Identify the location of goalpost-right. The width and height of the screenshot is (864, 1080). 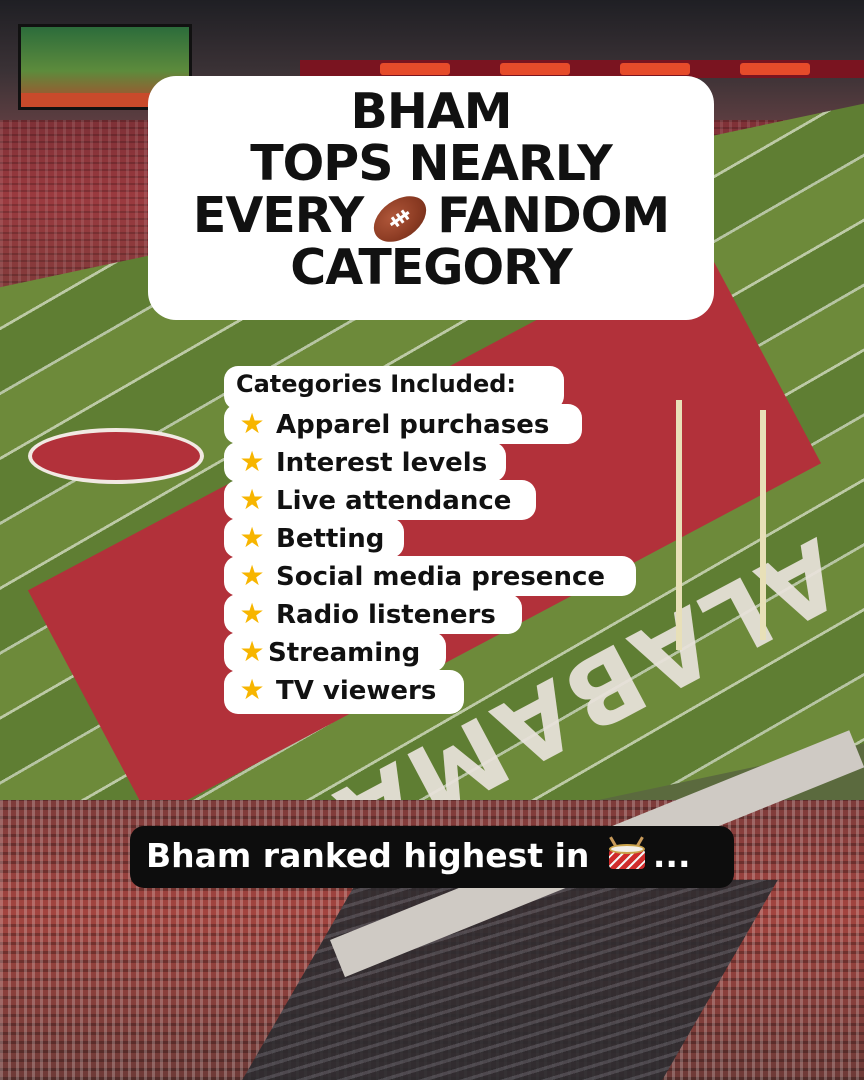
(763, 525).